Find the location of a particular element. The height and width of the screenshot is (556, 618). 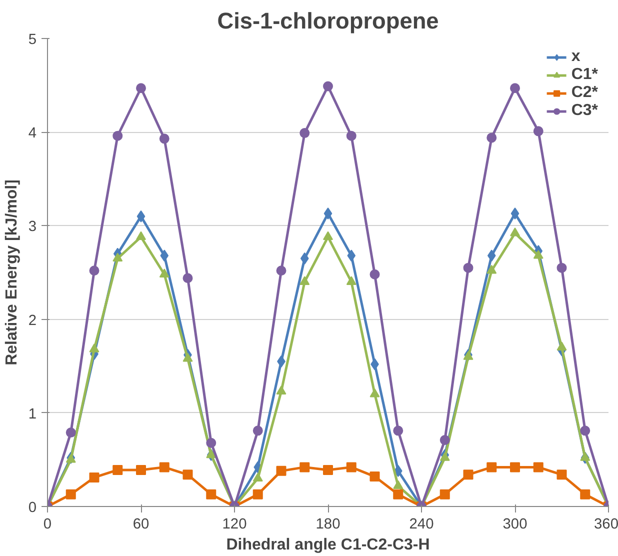

x-tick-label: 0 is located at coordinates (47, 524).